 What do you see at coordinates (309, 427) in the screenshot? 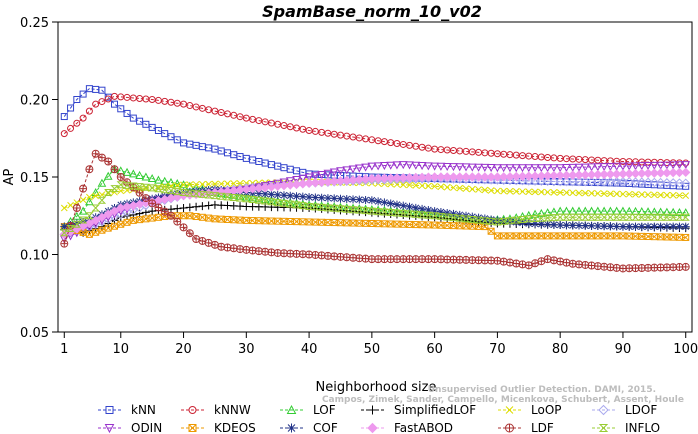
I see `legend-item-cof: COF` at bounding box center [309, 427].